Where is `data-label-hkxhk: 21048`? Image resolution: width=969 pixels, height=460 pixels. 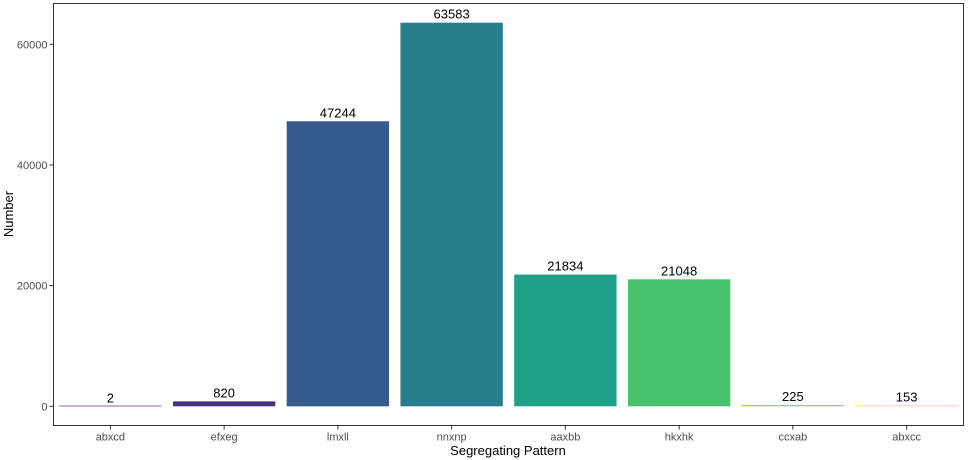
data-label-hkxhk: 21048 is located at coordinates (679, 270).